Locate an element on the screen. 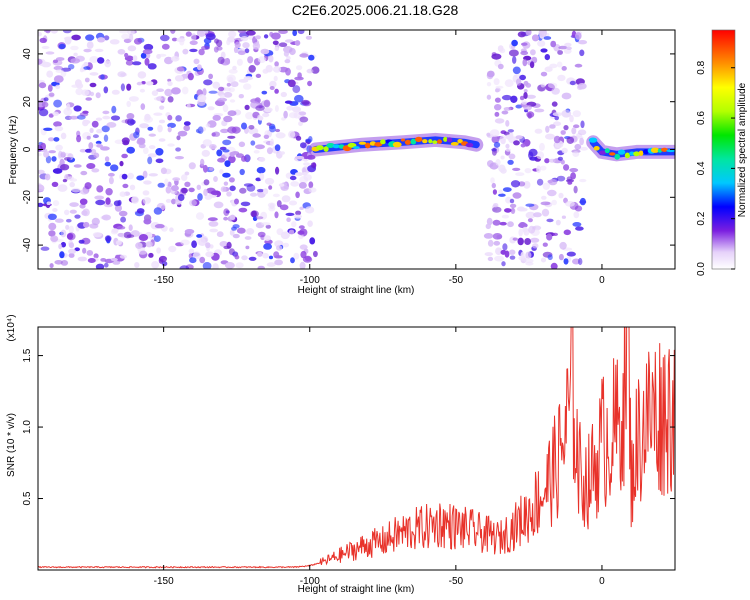 Image resolution: width=750 pixels, height=600 pixels. colorbar-tick-label: 0.4 is located at coordinates (701, 168).